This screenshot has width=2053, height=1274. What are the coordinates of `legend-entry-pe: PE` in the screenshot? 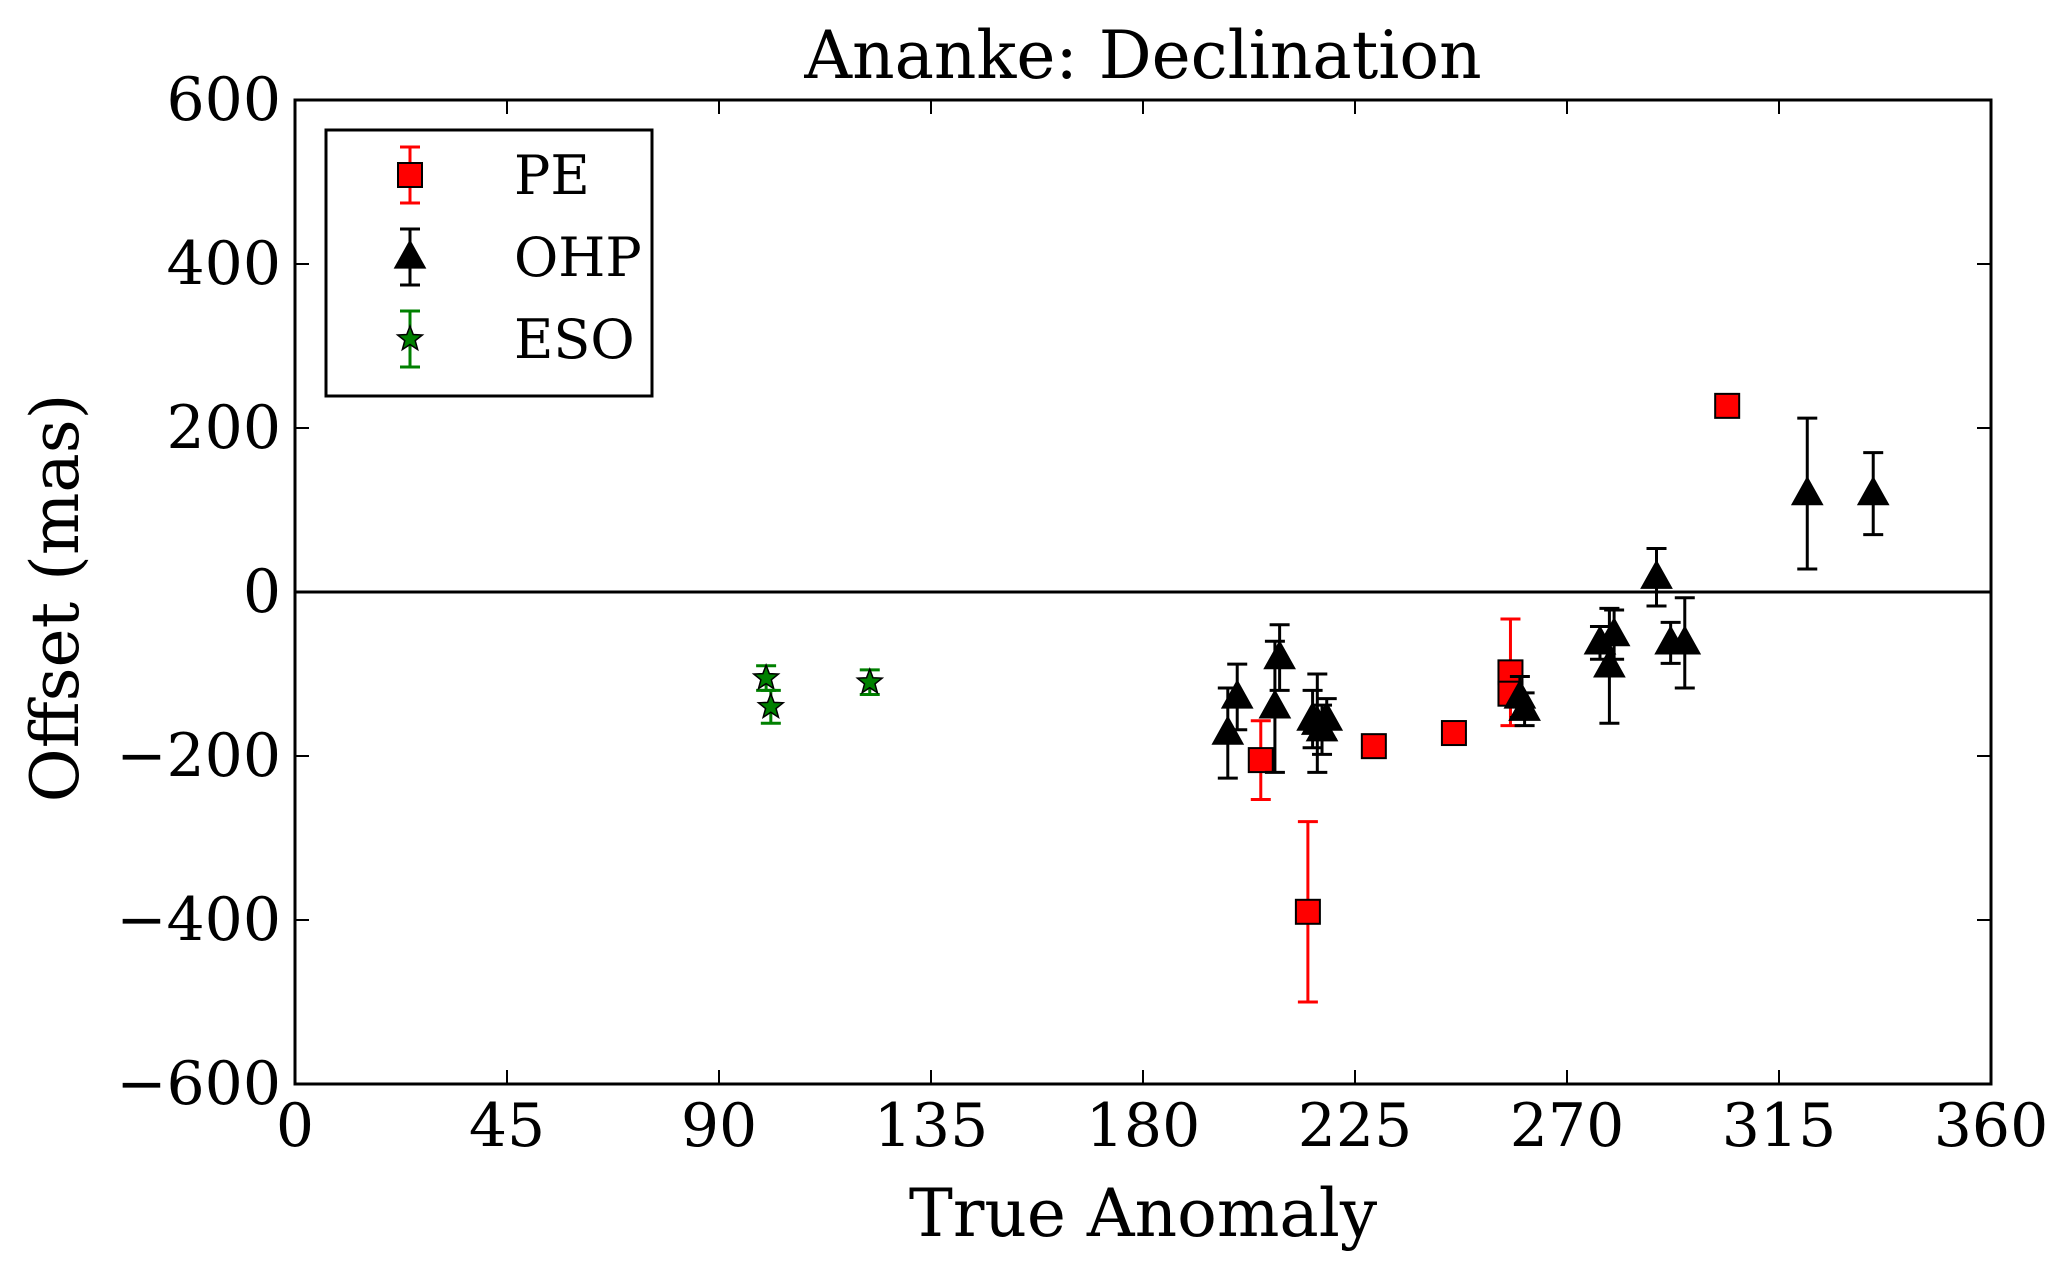 It's located at (493, 175).